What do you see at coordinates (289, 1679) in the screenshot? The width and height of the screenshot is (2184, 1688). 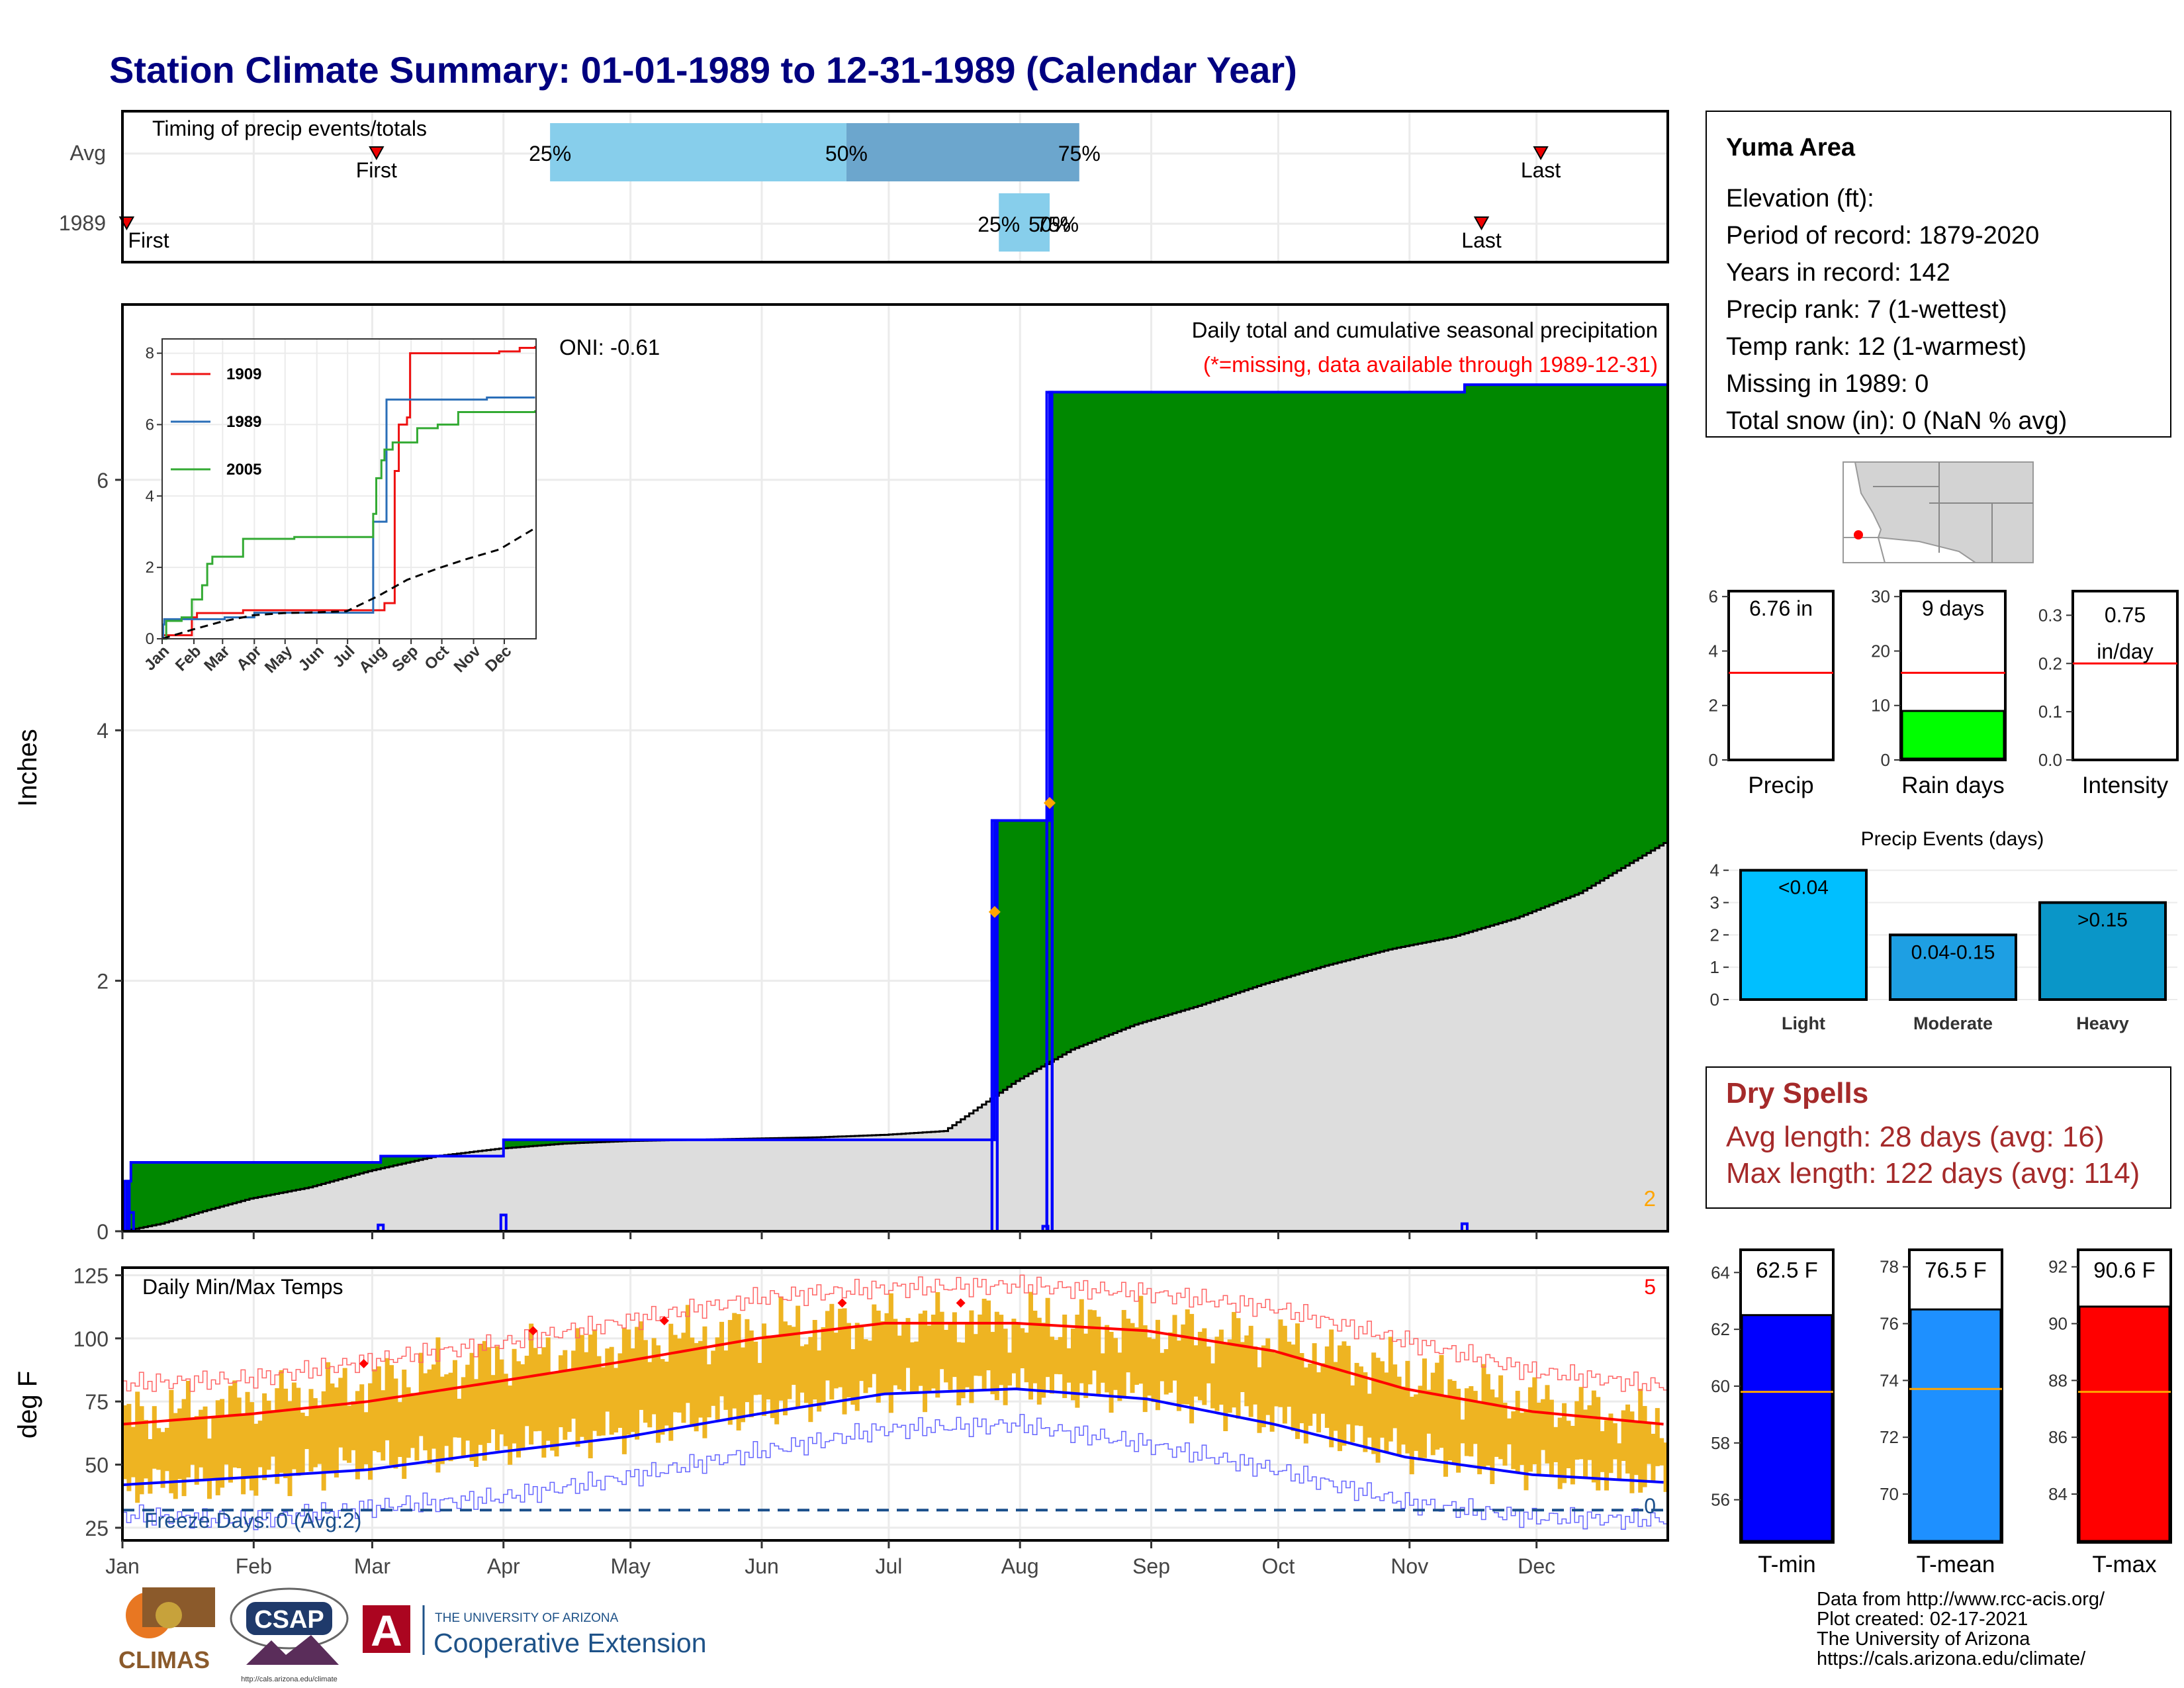 I see `csap-url: http://cals.arizona.edu/climate` at bounding box center [289, 1679].